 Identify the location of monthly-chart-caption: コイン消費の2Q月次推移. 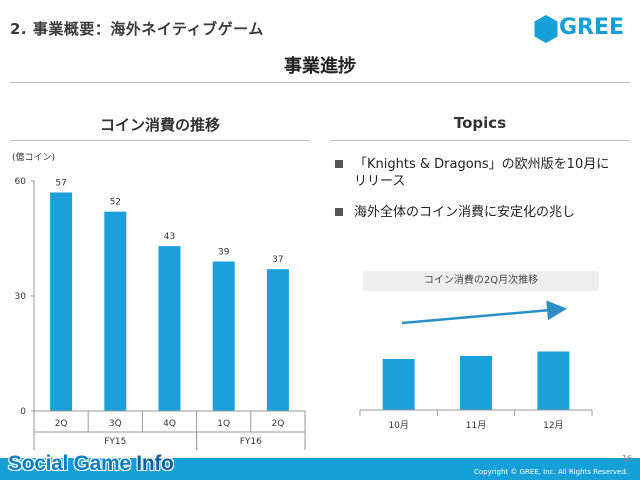
(481, 281).